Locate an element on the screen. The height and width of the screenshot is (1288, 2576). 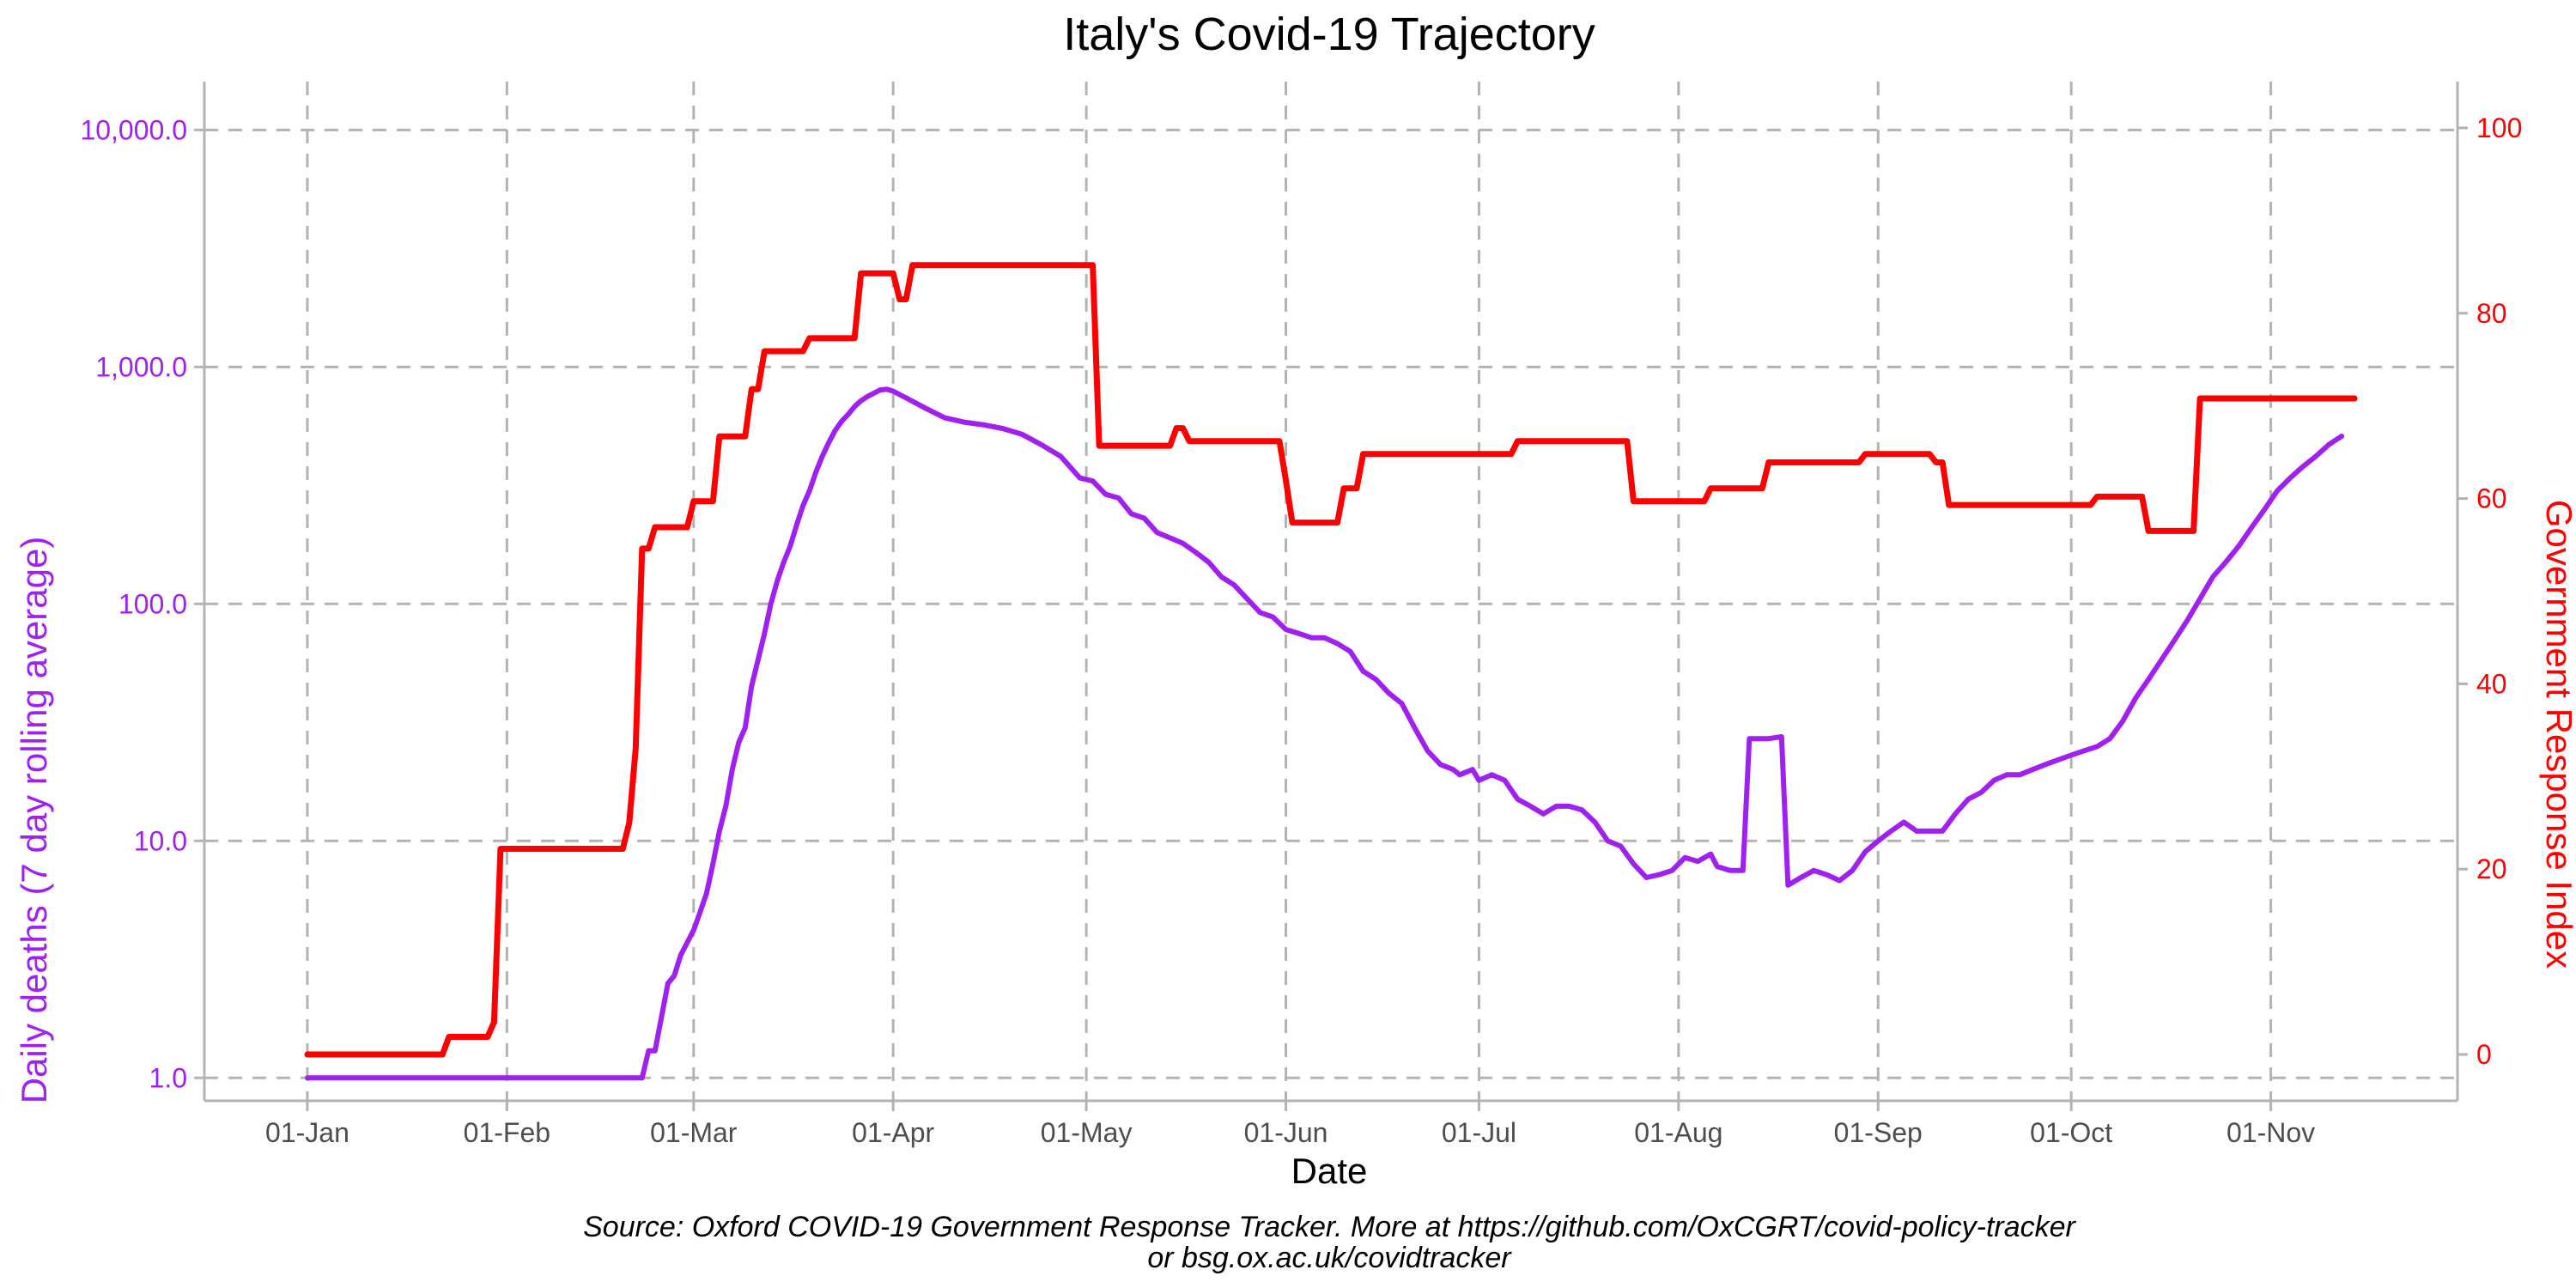
y-right-tick-label: 80 is located at coordinates (2492, 313).